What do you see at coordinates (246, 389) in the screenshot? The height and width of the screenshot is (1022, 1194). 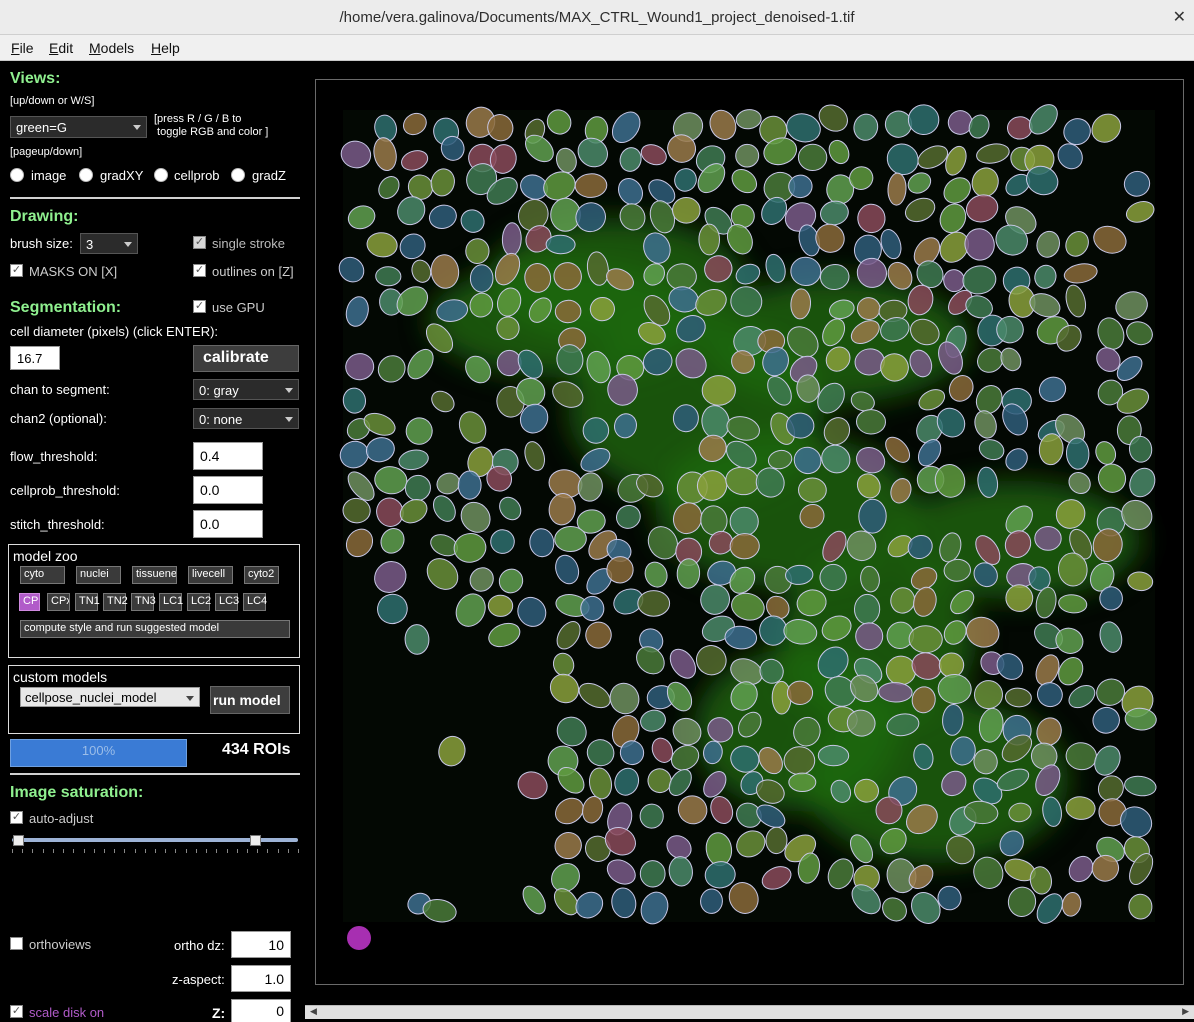 I see `chan-select: 0: gray` at bounding box center [246, 389].